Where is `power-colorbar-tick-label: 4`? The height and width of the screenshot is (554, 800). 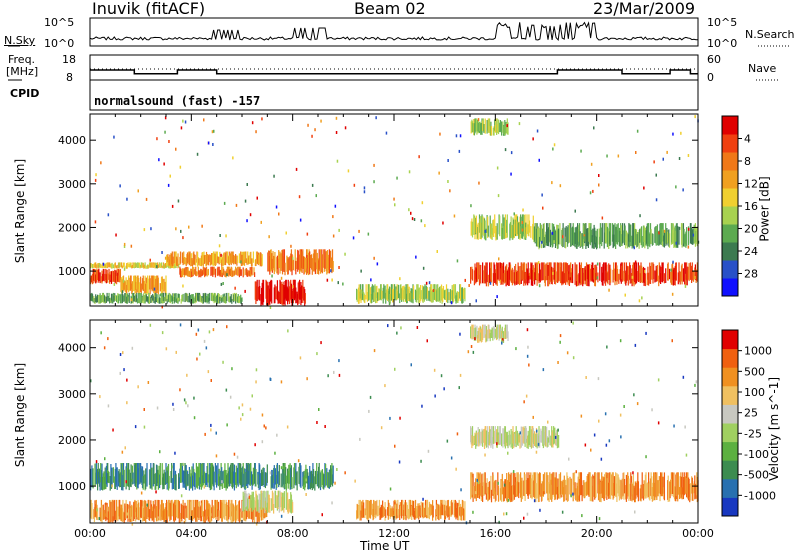 power-colorbar-tick-label: 4 is located at coordinates (747, 139).